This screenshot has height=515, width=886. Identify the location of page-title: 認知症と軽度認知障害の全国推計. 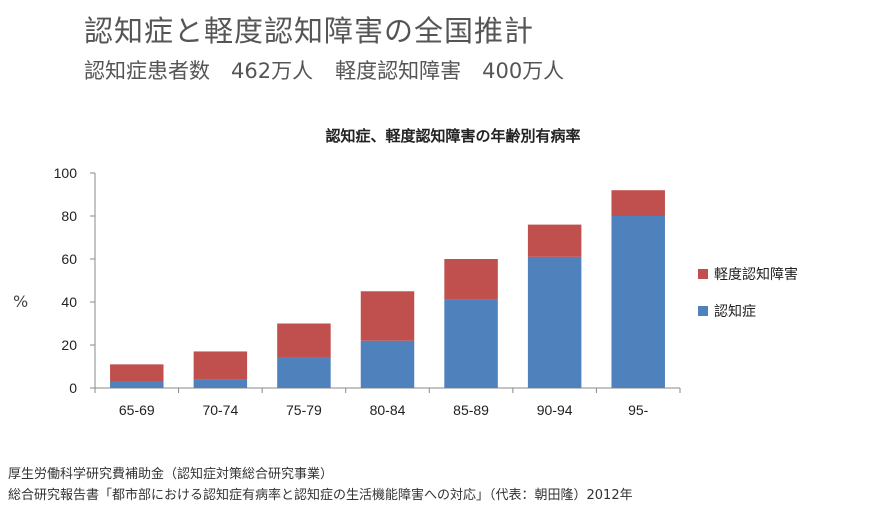
(309, 31).